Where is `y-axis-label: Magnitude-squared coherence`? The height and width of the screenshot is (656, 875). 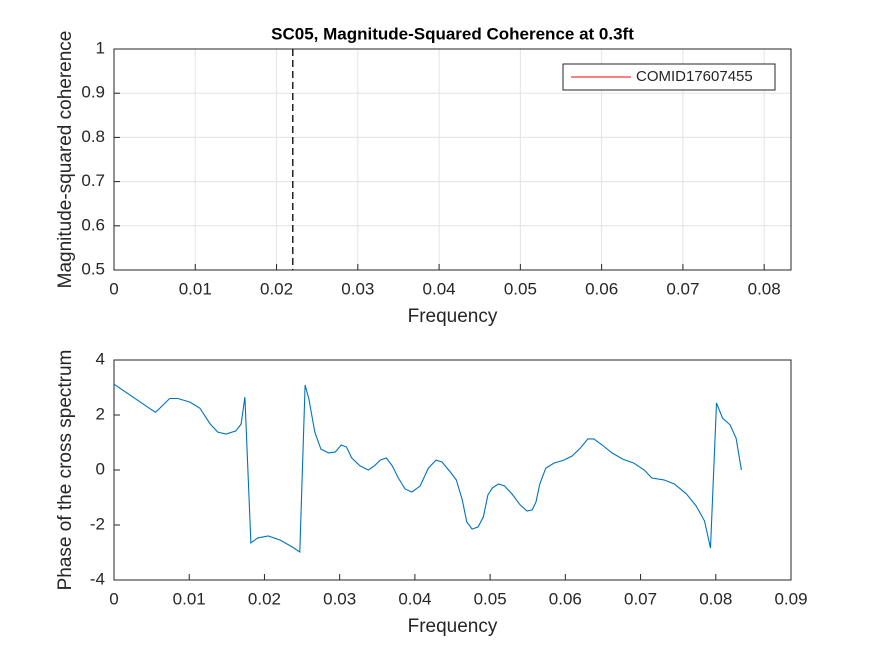 y-axis-label: Magnitude-squared coherence is located at coordinates (65, 160).